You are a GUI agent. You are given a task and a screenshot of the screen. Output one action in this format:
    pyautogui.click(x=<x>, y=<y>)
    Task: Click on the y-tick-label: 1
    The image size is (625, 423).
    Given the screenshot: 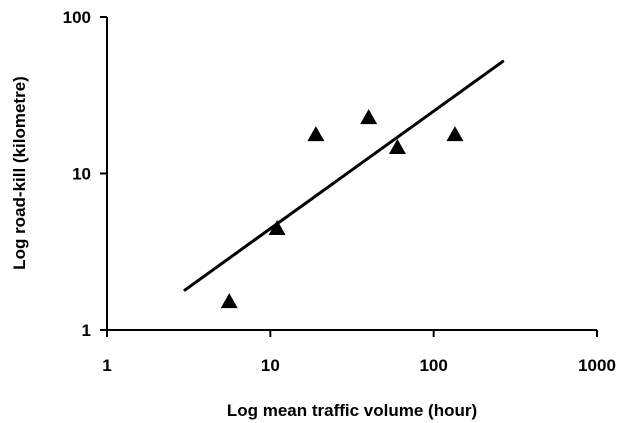 What is the action you would take?
    pyautogui.click(x=86, y=330)
    